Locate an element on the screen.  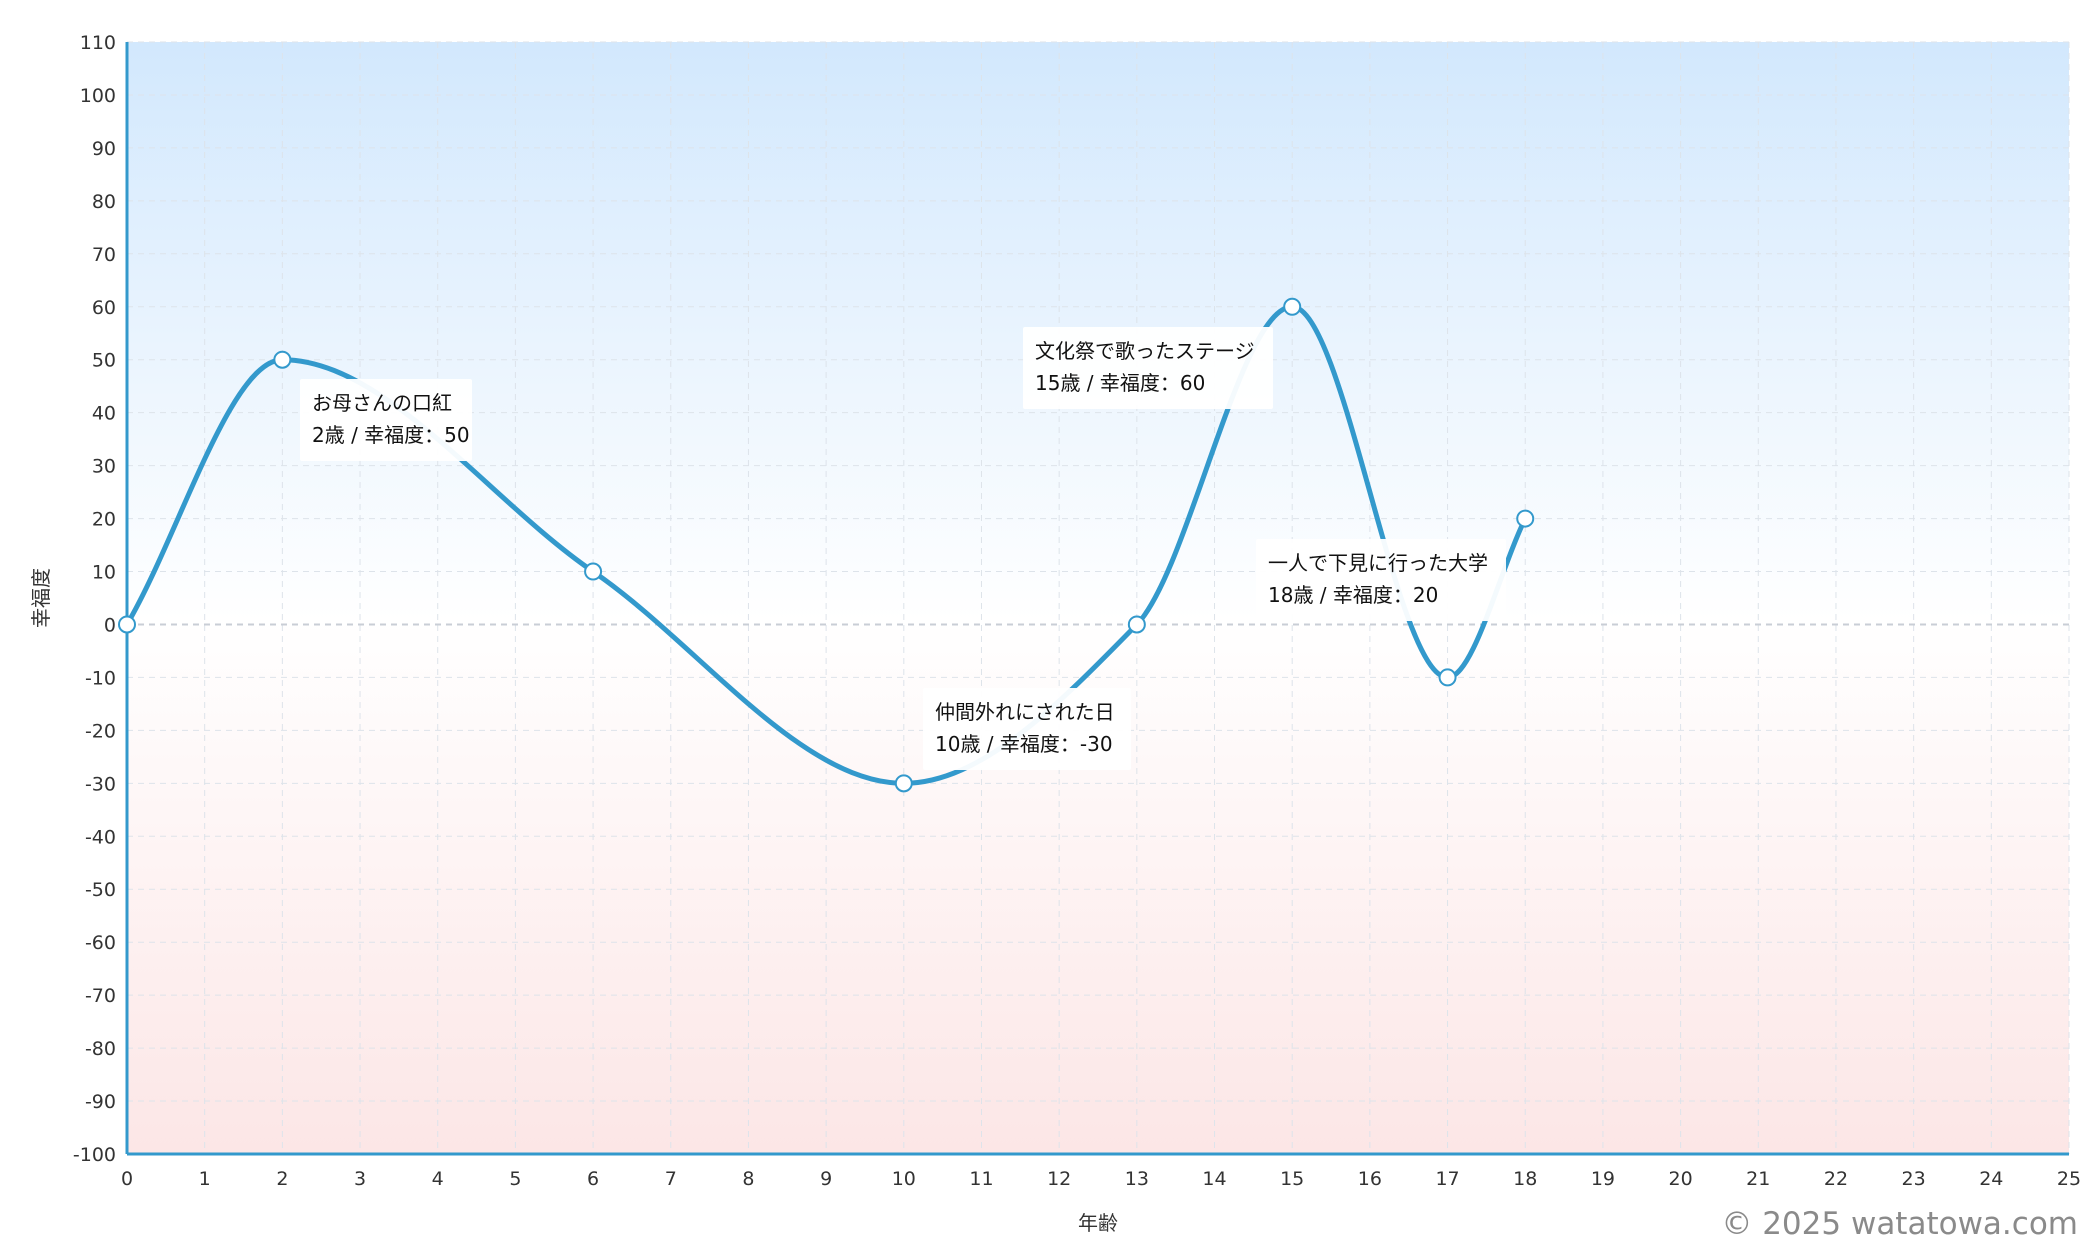
x-tick-label: 9 is located at coordinates (826, 1179).